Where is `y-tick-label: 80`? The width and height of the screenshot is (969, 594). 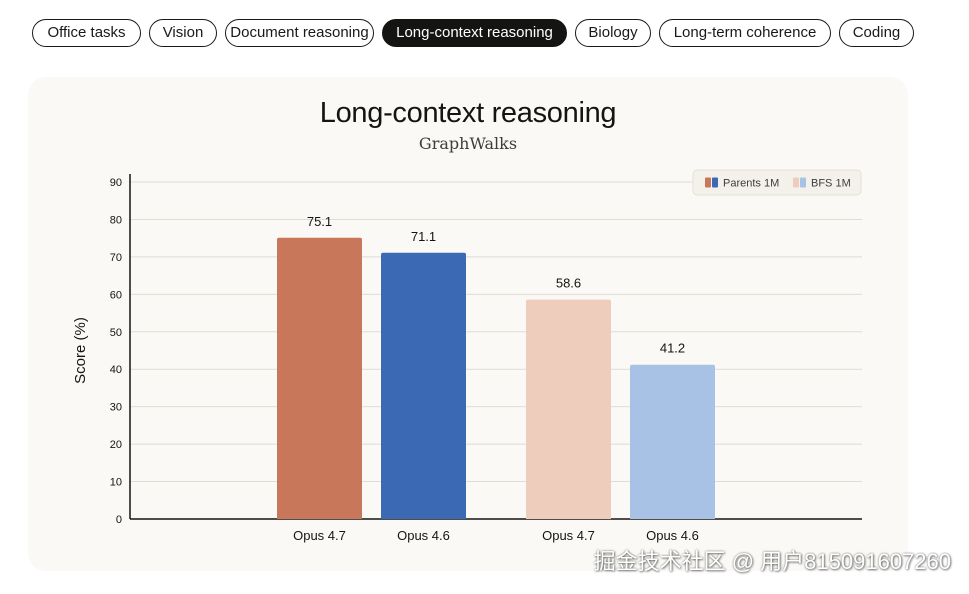
y-tick-label: 80 is located at coordinates (116, 220).